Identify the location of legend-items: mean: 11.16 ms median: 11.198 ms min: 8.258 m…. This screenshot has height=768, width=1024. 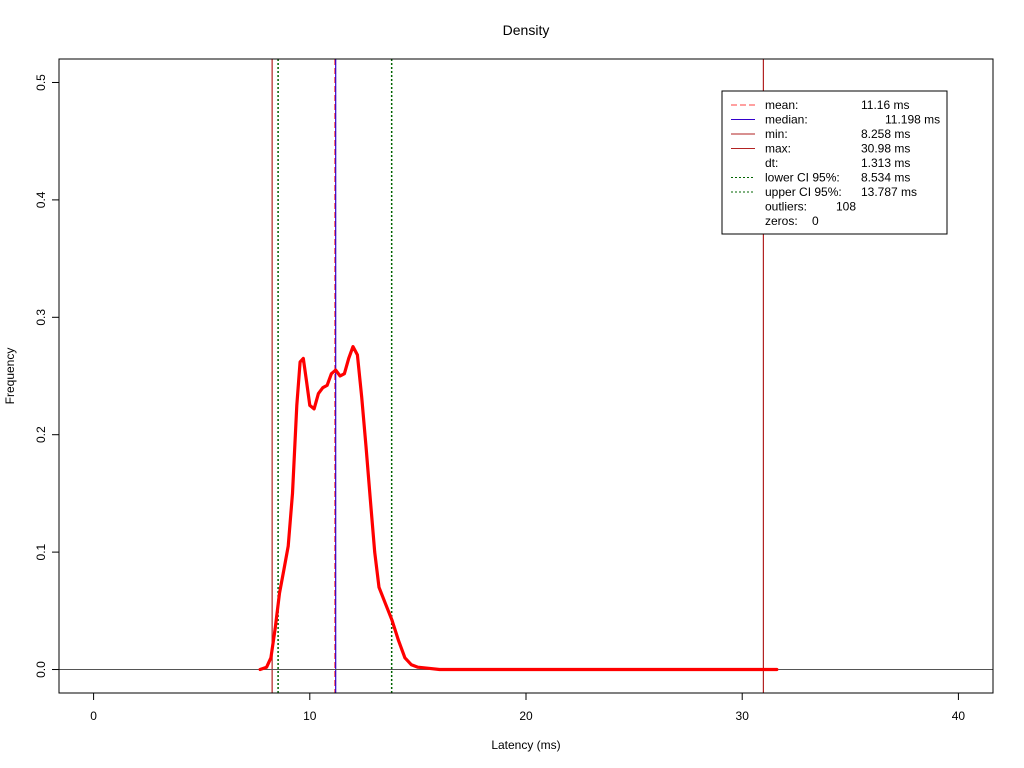
(835, 163).